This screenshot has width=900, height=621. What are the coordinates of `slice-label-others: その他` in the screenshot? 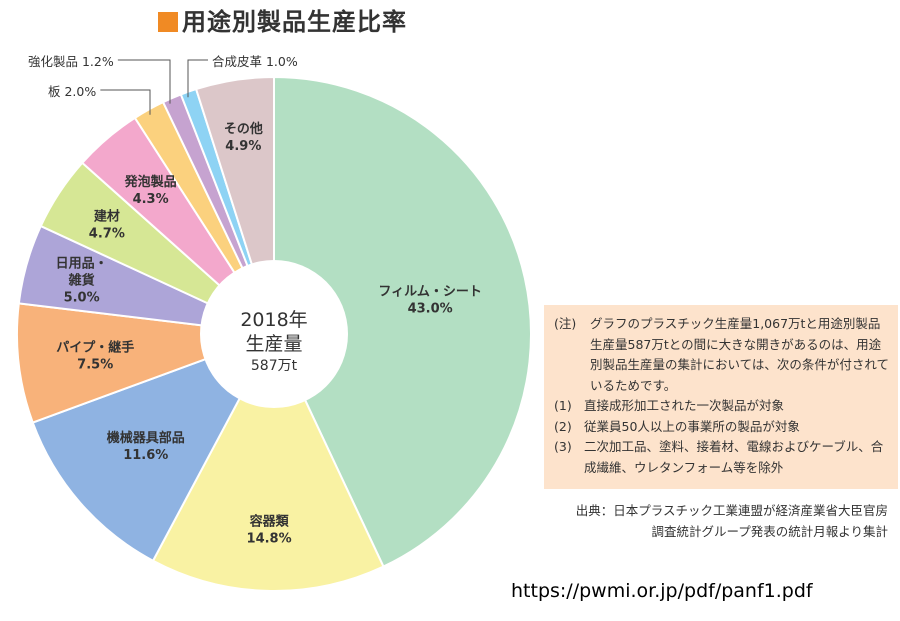 It's located at (243, 129).